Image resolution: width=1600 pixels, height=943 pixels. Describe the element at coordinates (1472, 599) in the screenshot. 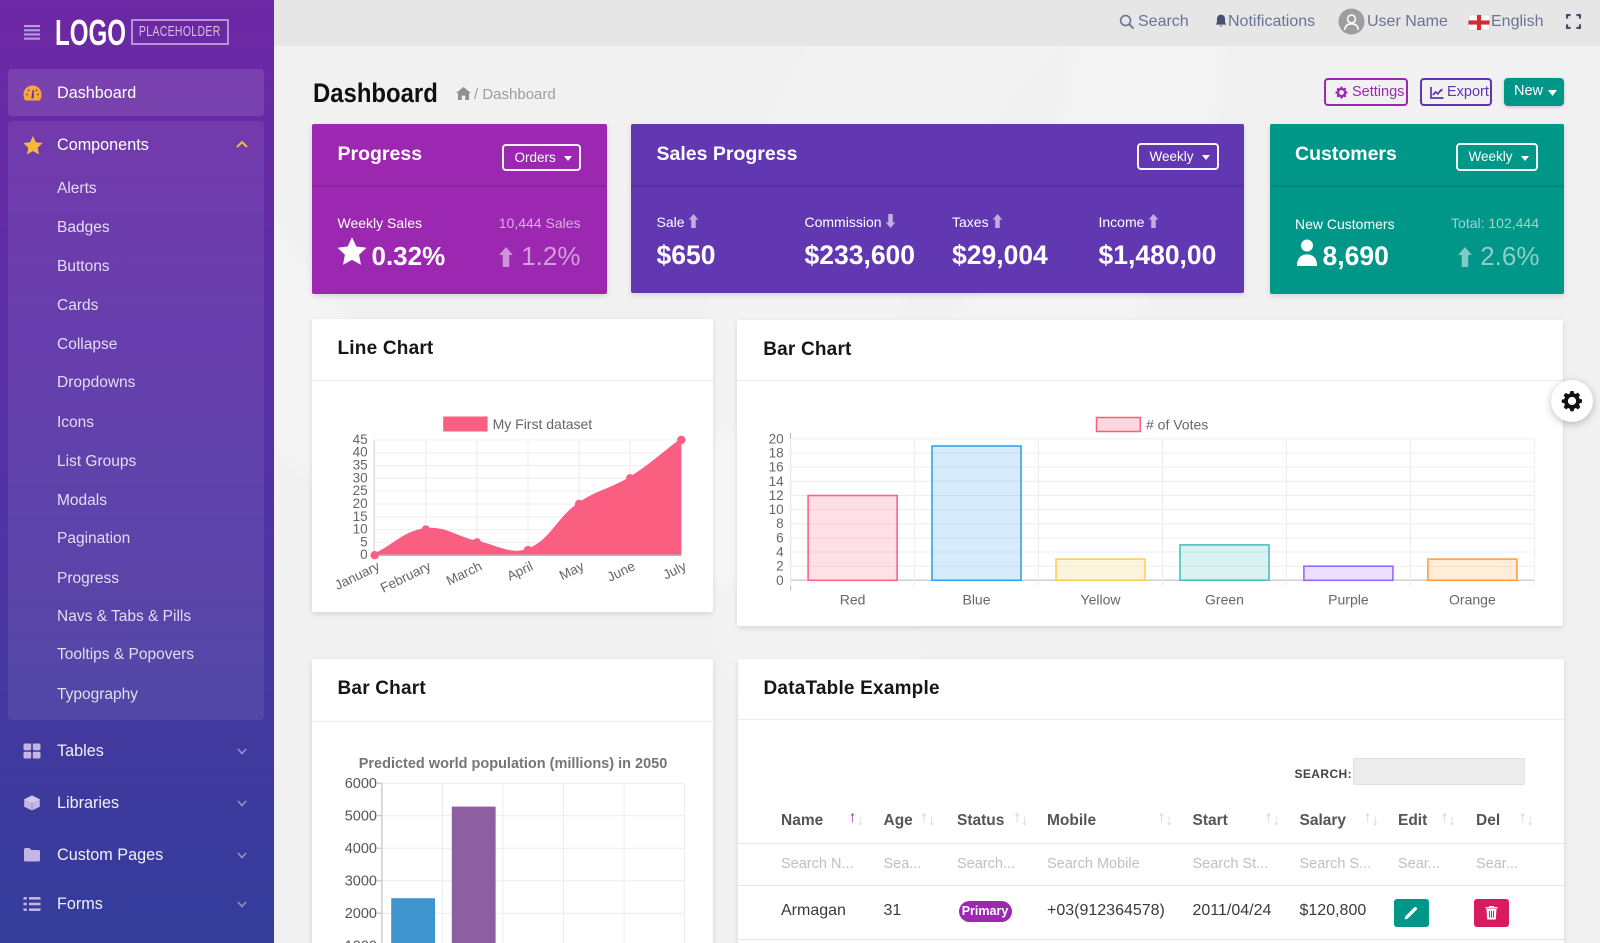

I see `svg-text: Orange` at that location.